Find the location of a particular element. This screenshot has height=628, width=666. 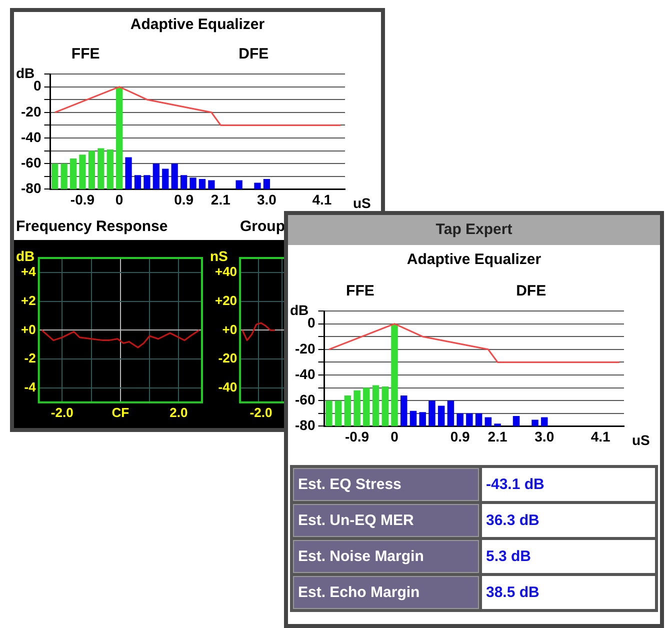

y-tick-label: +40 is located at coordinates (226, 272).